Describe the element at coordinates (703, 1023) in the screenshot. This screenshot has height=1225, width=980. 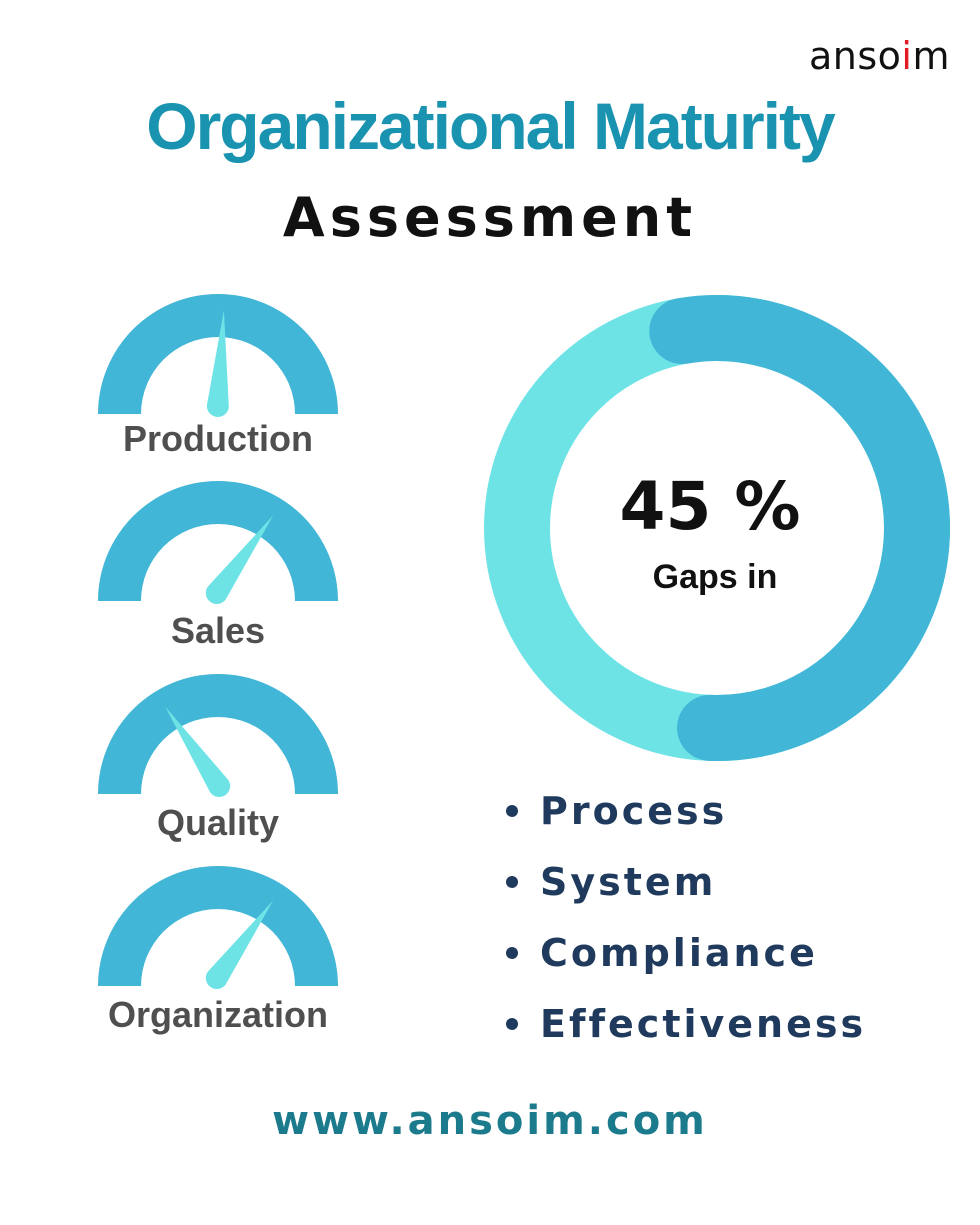
I see `gap-area-label: Effectiveness` at that location.